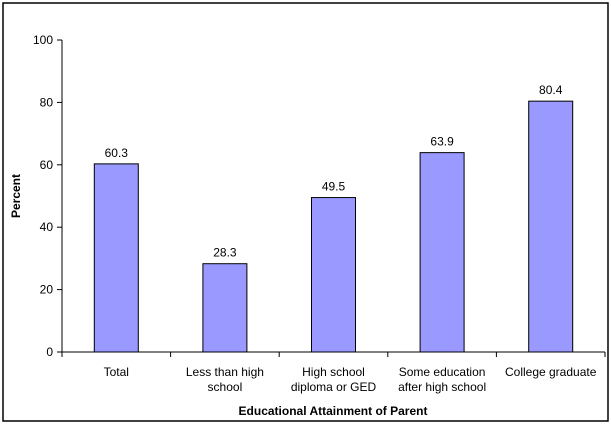 The image size is (611, 429). What do you see at coordinates (49, 352) in the screenshot?
I see `y-tick-label: 0` at bounding box center [49, 352].